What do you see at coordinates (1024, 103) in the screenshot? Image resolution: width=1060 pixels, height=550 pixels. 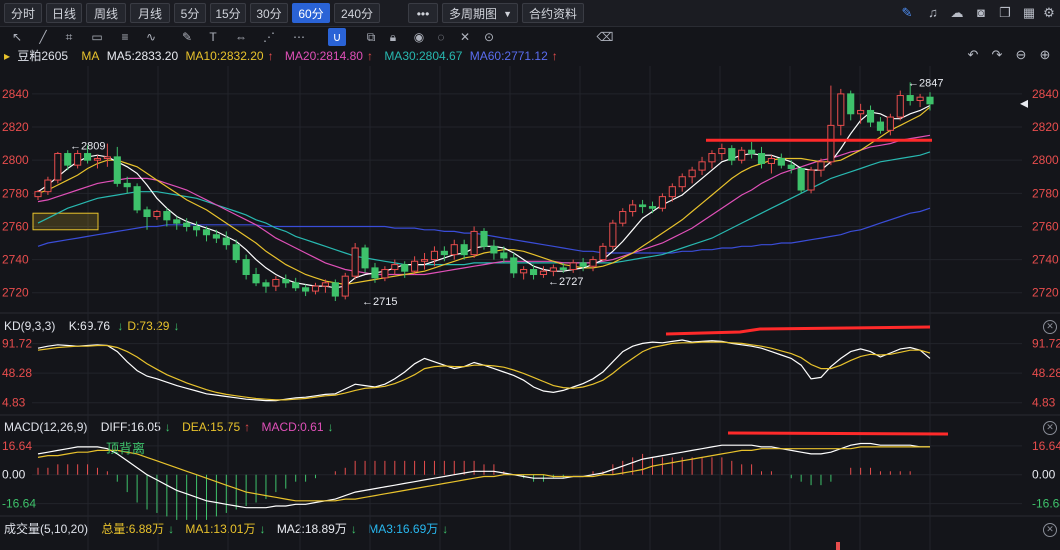 I see `current-price-marker` at bounding box center [1024, 103].